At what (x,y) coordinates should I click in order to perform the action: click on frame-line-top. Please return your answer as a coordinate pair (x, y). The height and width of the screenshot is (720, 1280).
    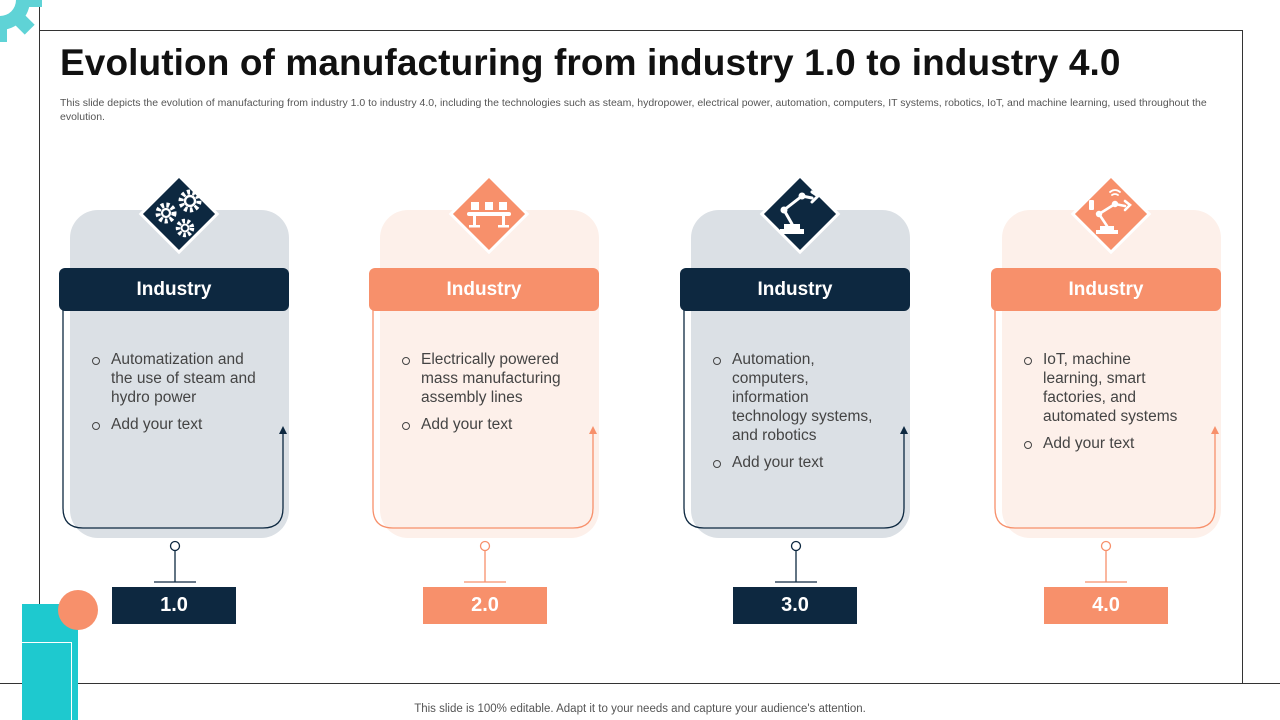
    Looking at the image, I should click on (640, 30).